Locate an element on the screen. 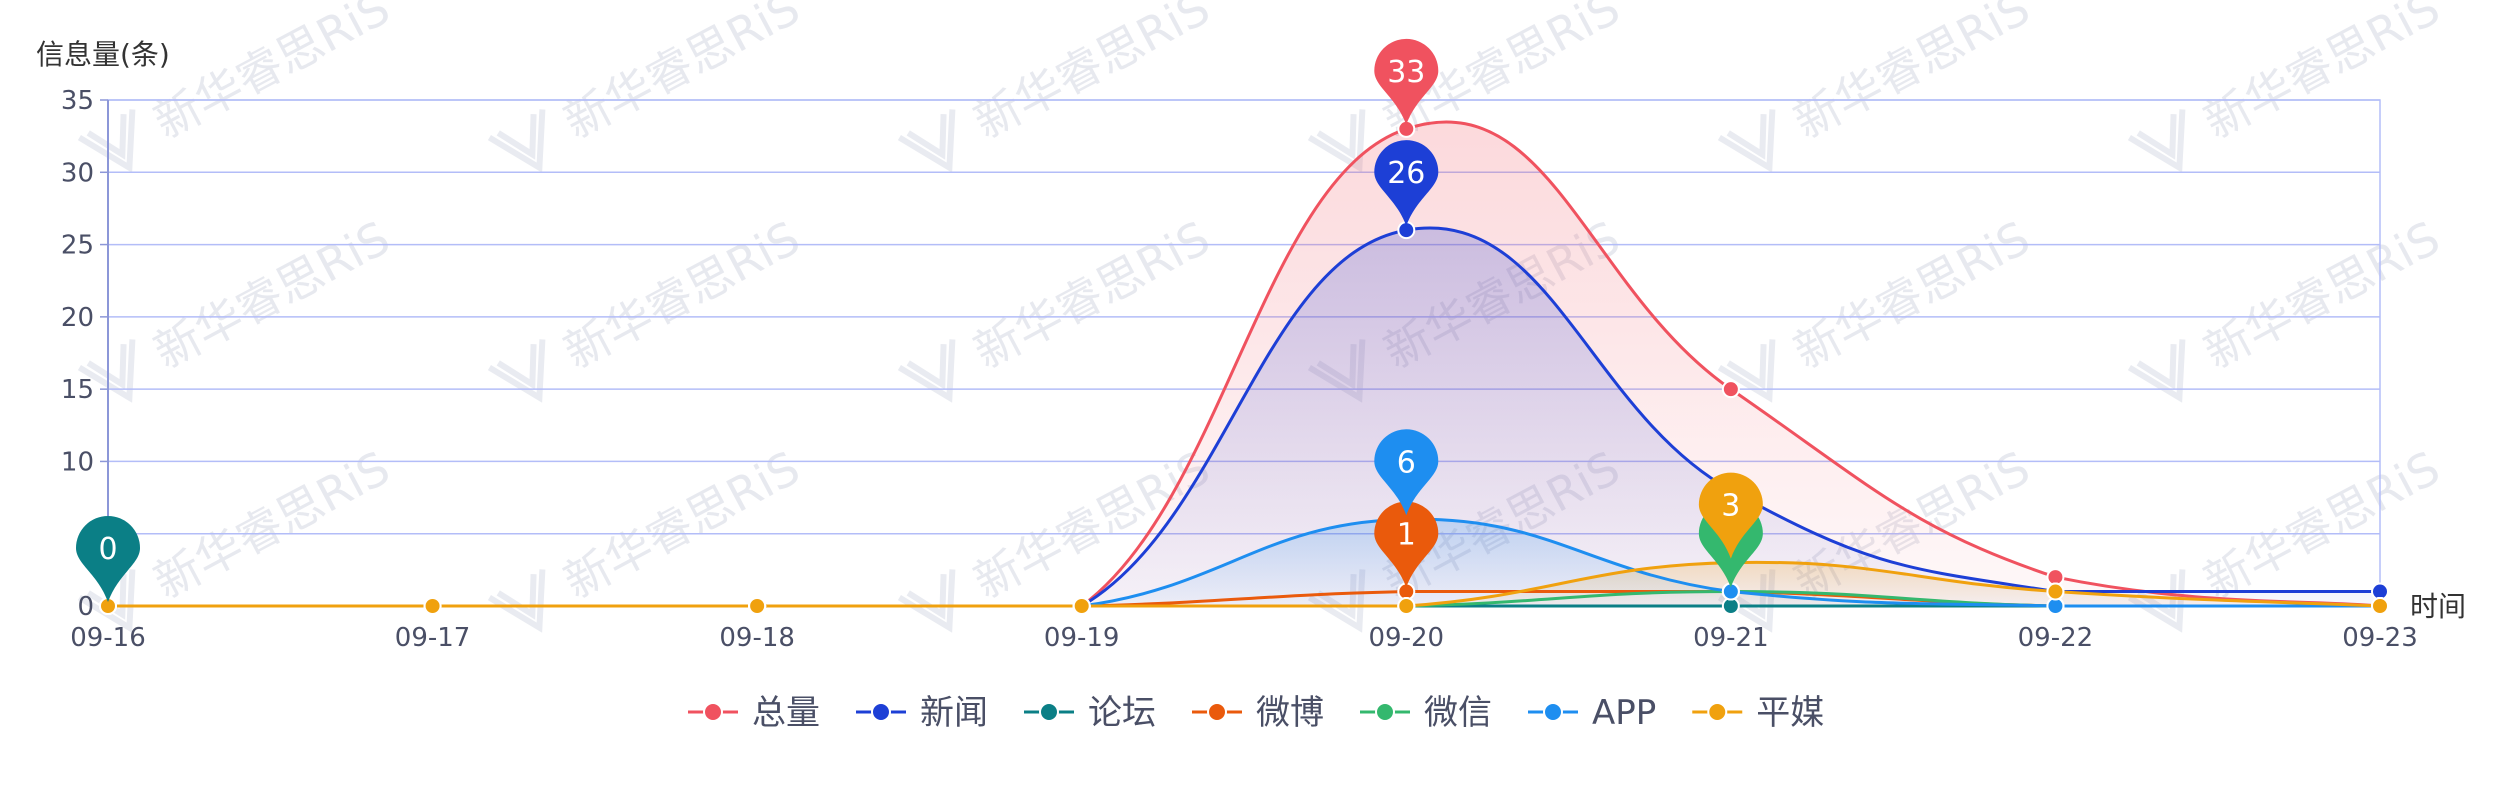 The width and height of the screenshot is (2520, 800). y-tick-label: 10 is located at coordinates (77, 462).